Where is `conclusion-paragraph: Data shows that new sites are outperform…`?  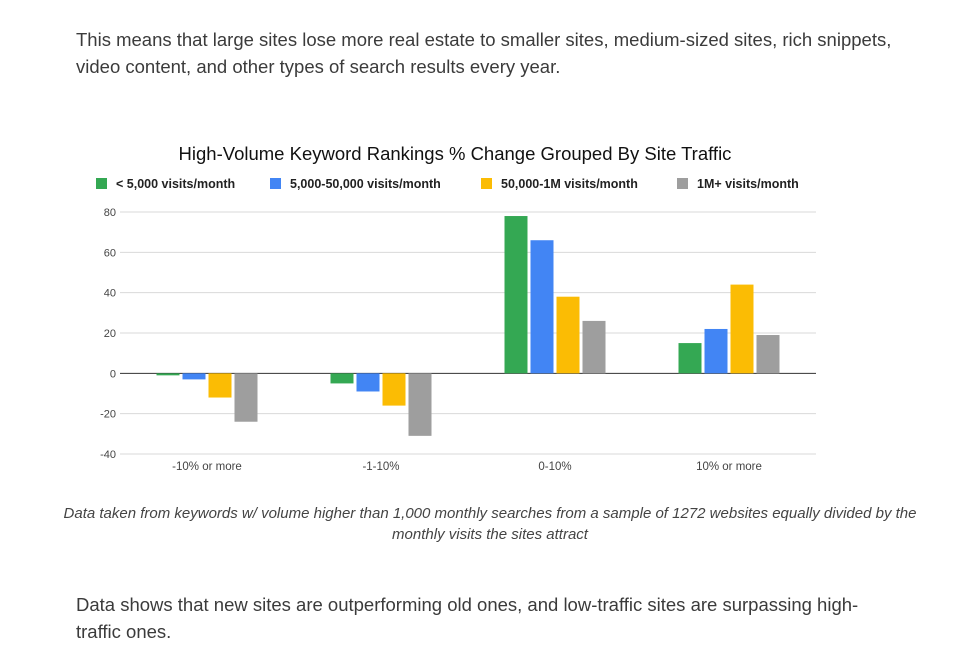
conclusion-paragraph: Data shows that new sites are outperform… is located at coordinates (467, 618).